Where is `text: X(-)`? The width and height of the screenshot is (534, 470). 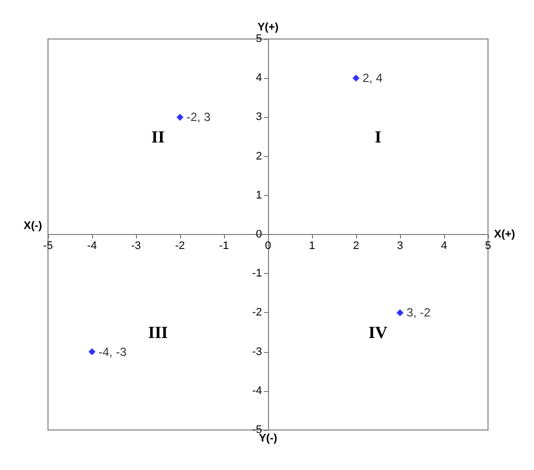
text: X(-) is located at coordinates (33, 226).